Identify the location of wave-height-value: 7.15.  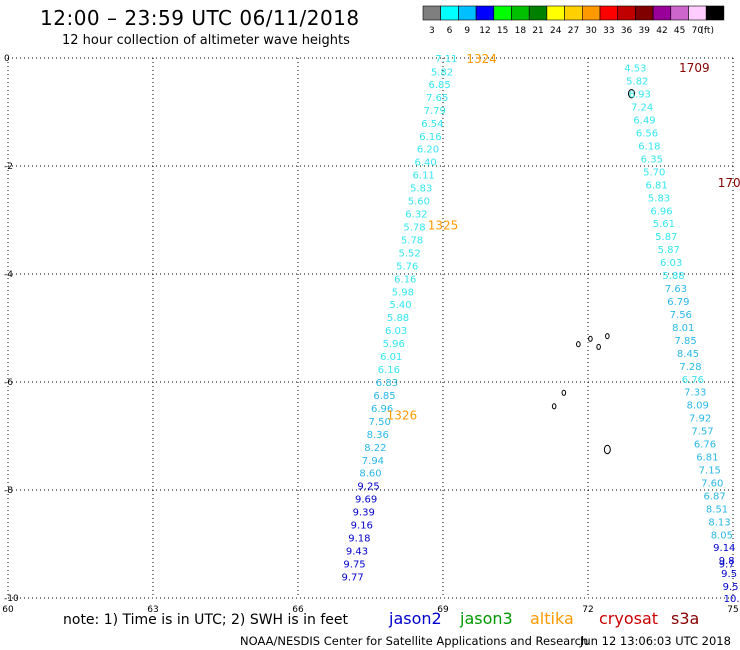
(710, 470).